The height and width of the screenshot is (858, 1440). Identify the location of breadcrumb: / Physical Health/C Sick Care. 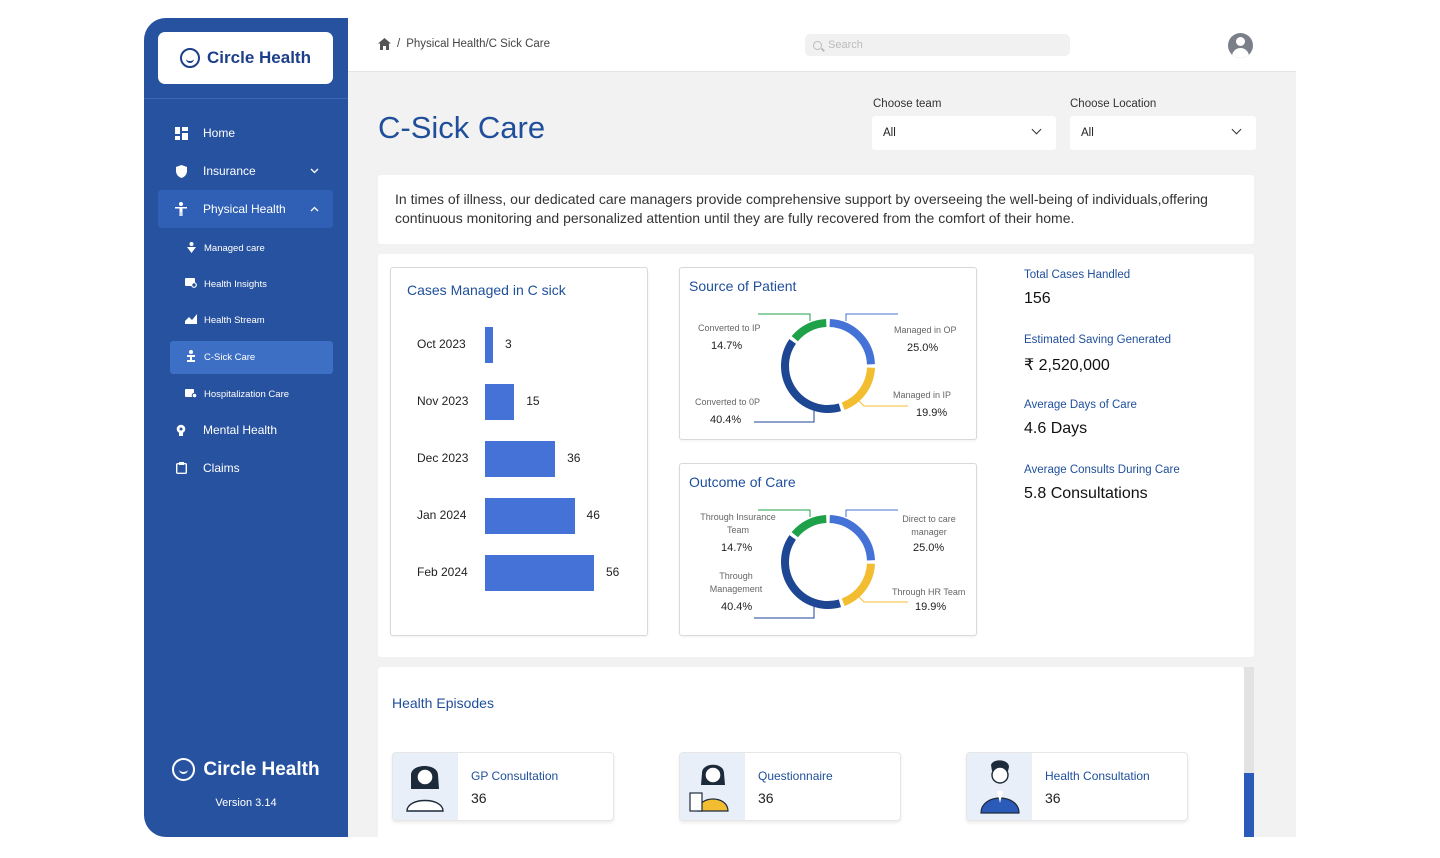
(464, 44).